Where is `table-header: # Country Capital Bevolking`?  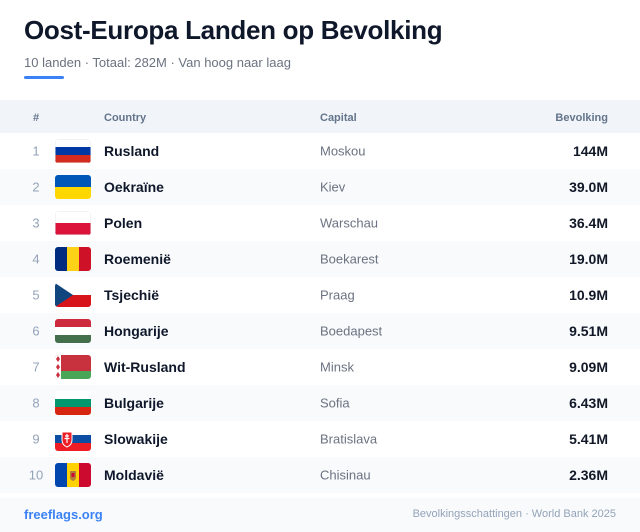
table-header: # Country Capital Bevolking is located at coordinates (320, 116).